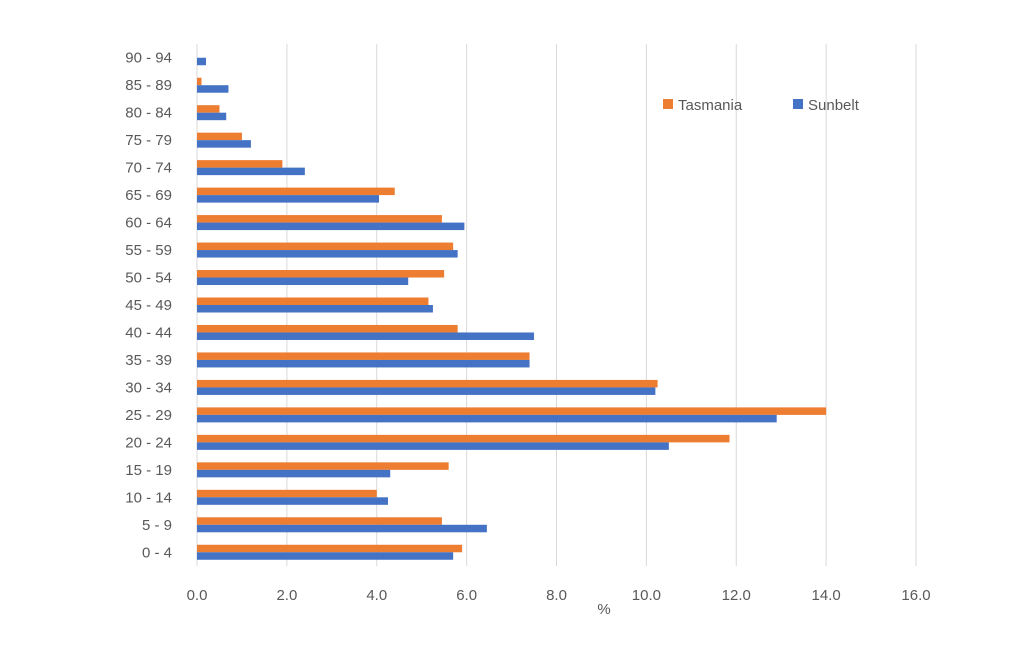  Describe the element at coordinates (148, 168) in the screenshot. I see `y-tick-label: 70 - 74` at that location.